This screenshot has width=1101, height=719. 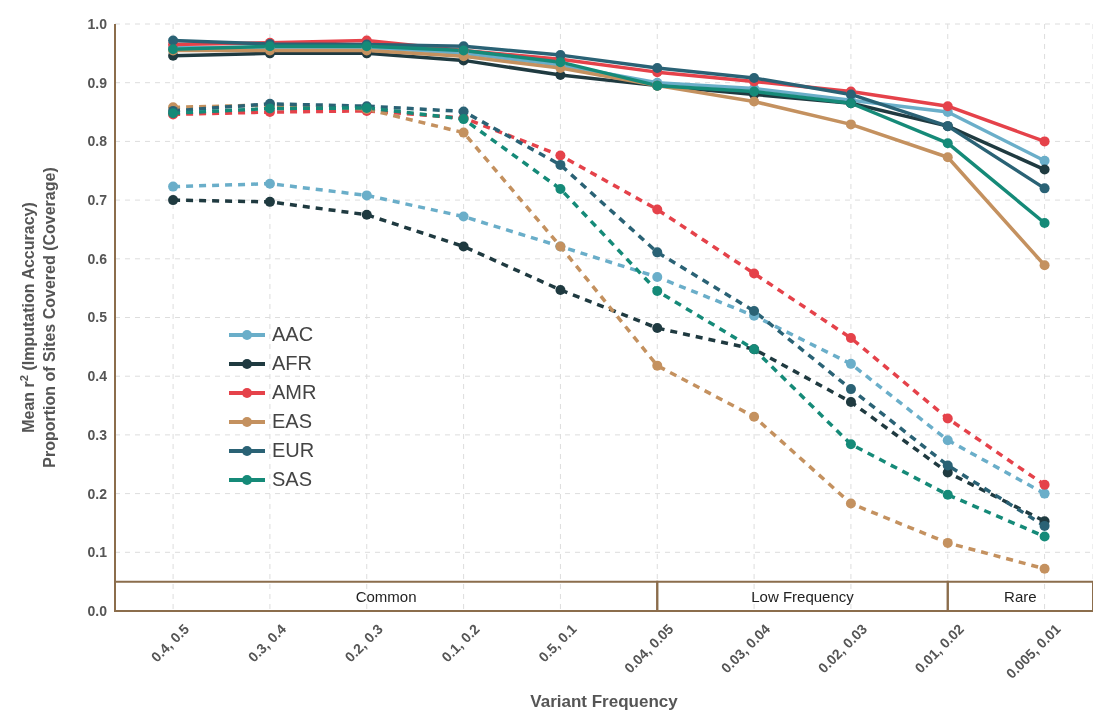 I want to click on y-tick-label: 0.9, so click(x=97, y=82).